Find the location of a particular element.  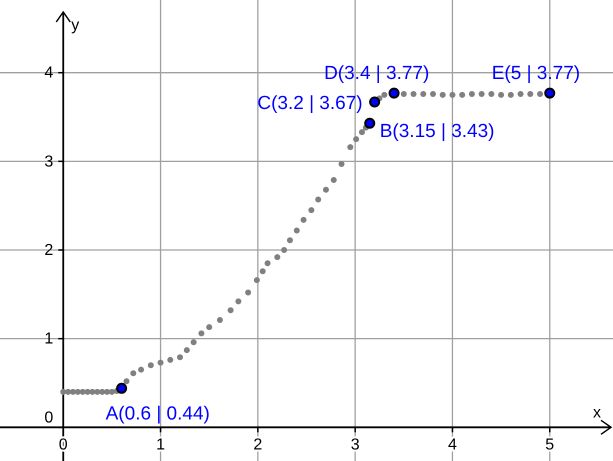

y-axis-title: y is located at coordinates (75, 25).